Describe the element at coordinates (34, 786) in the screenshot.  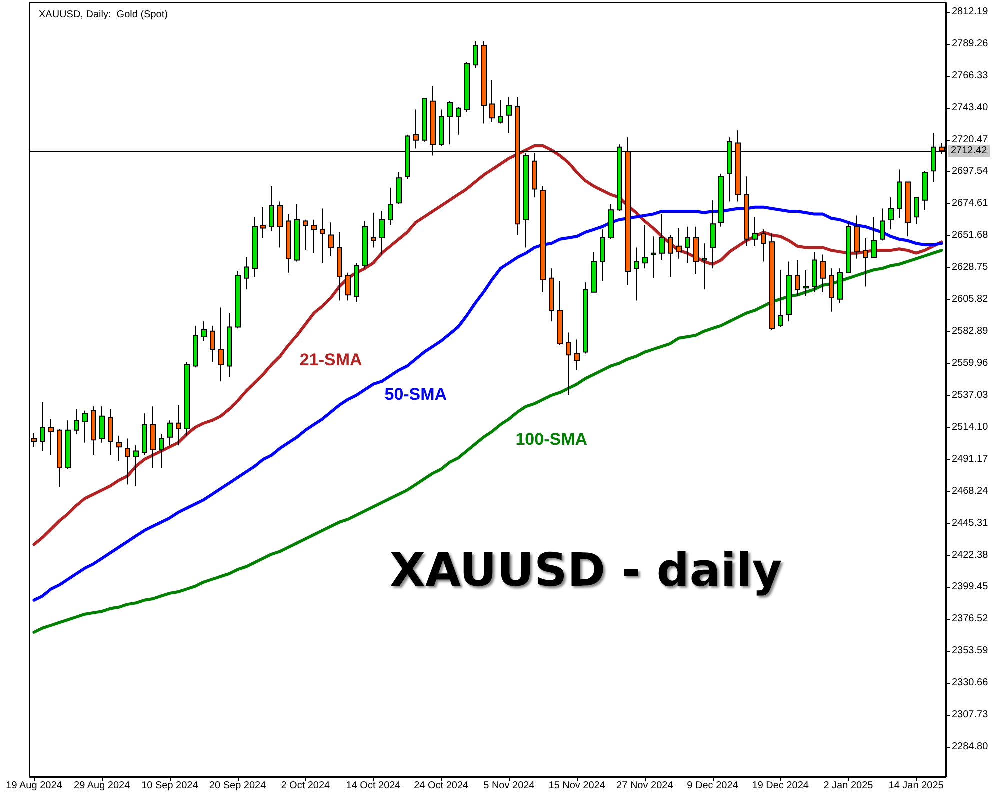
I see `x-tick-label: 19 Aug 2024` at that location.